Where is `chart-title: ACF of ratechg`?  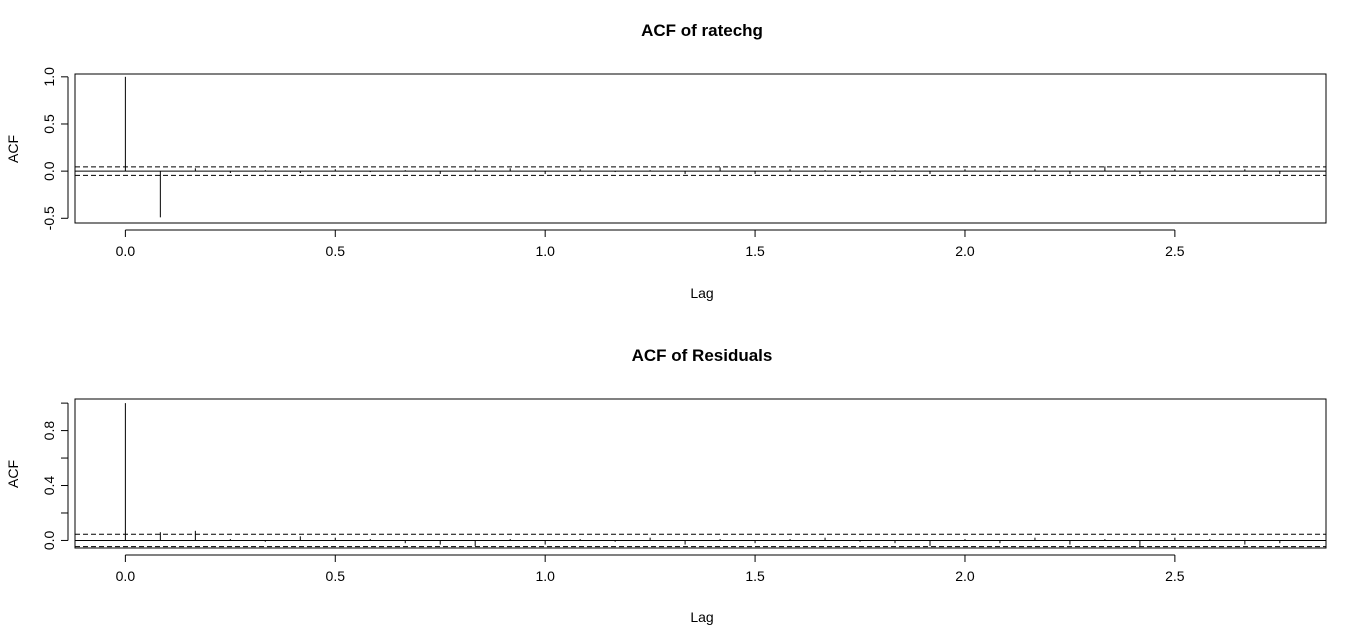 chart-title: ACF of ratechg is located at coordinates (702, 30).